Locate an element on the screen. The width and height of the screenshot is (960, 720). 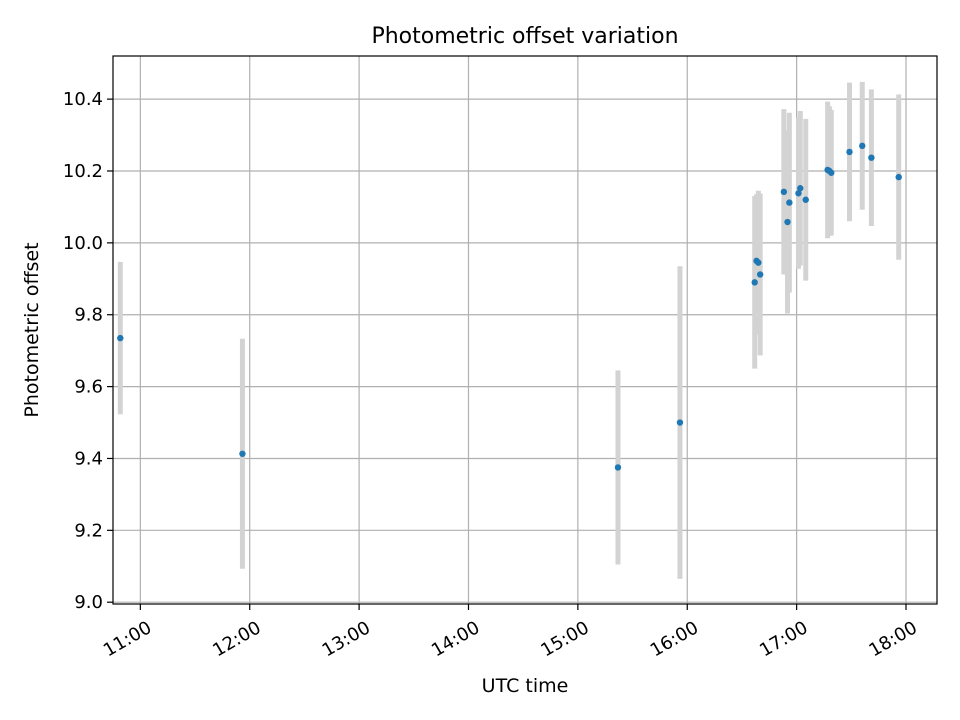
y-tick-label: 10.2 is located at coordinates (83, 171).